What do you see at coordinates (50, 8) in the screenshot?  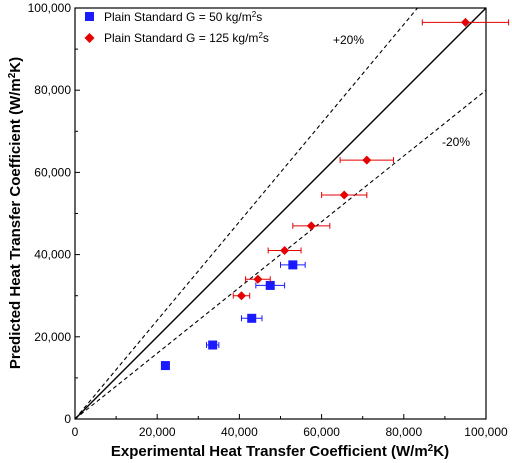 I see `y-tick-label: 100,000` at bounding box center [50, 8].